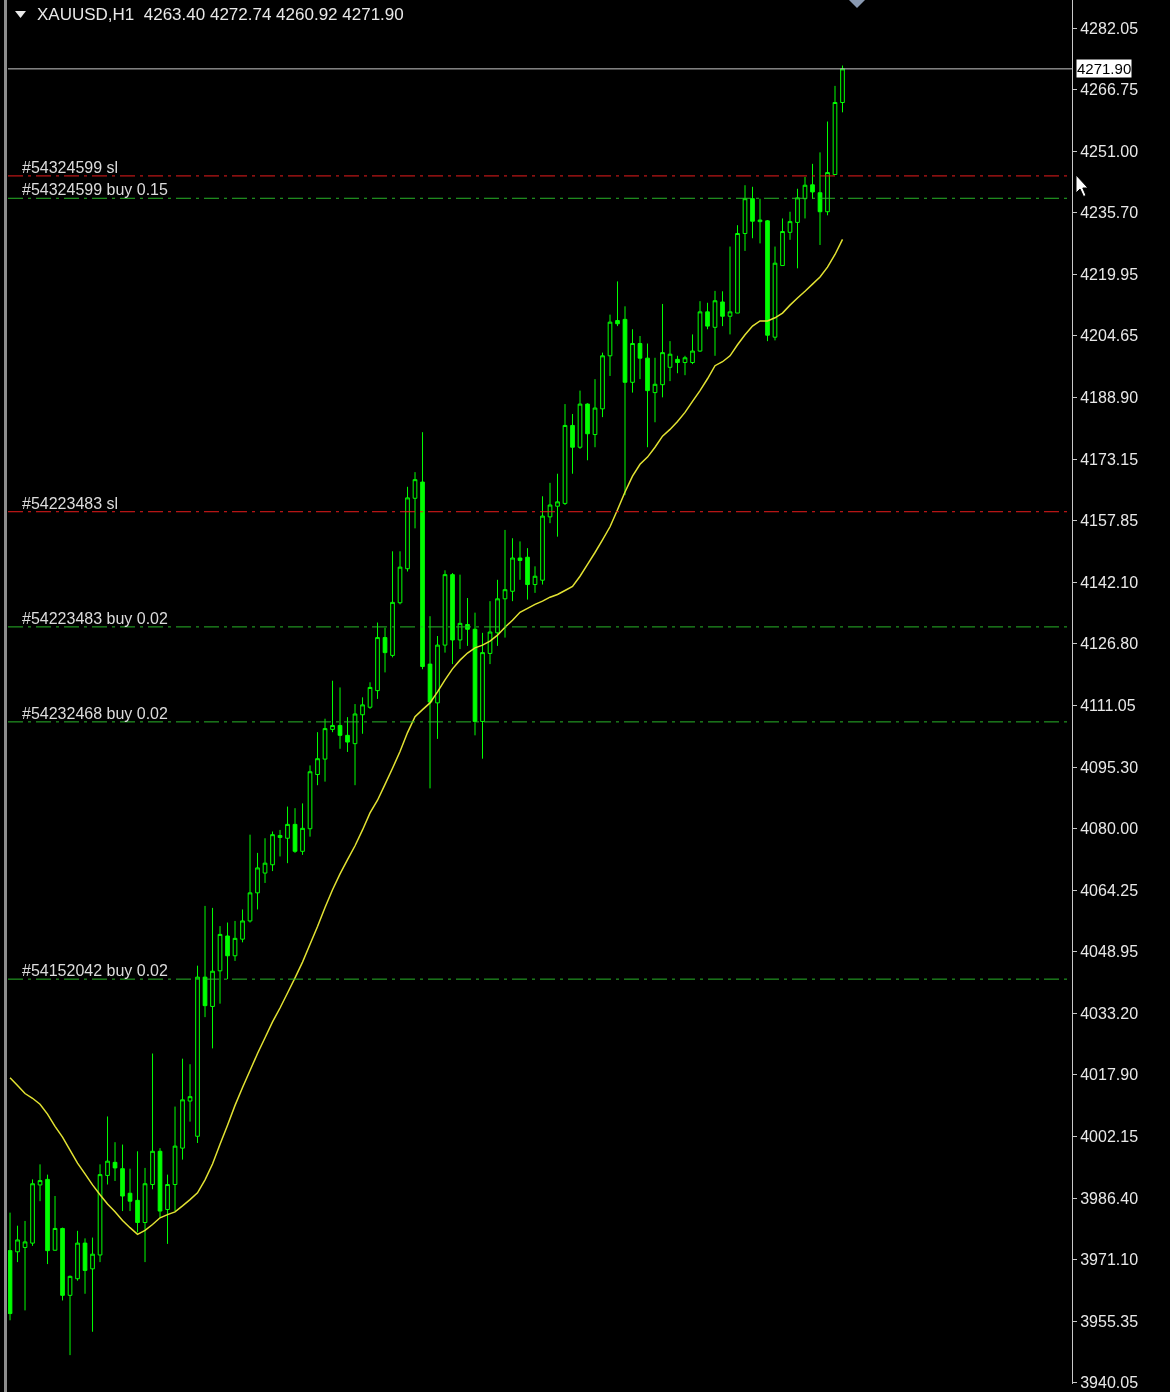 The image size is (1170, 1392). Describe the element at coordinates (1109, 768) in the screenshot. I see `y-tick-label: 4095.30` at that location.